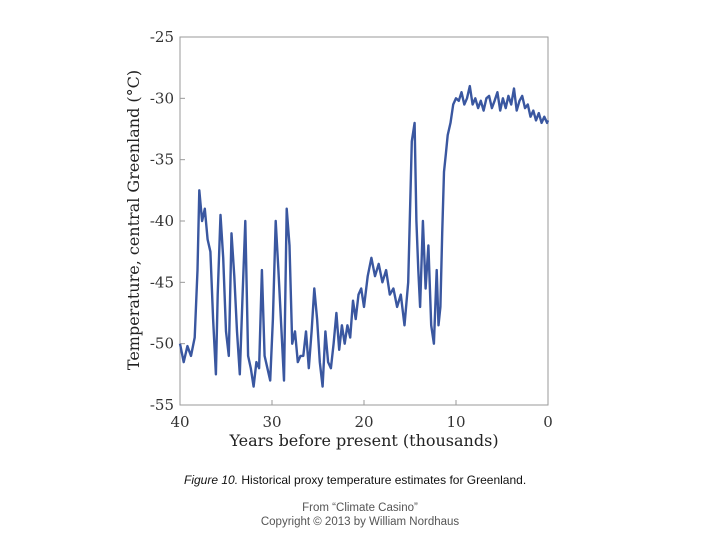 The height and width of the screenshot is (540, 720). What do you see at coordinates (548, 422) in the screenshot?
I see `x-tick-label: 0` at bounding box center [548, 422].